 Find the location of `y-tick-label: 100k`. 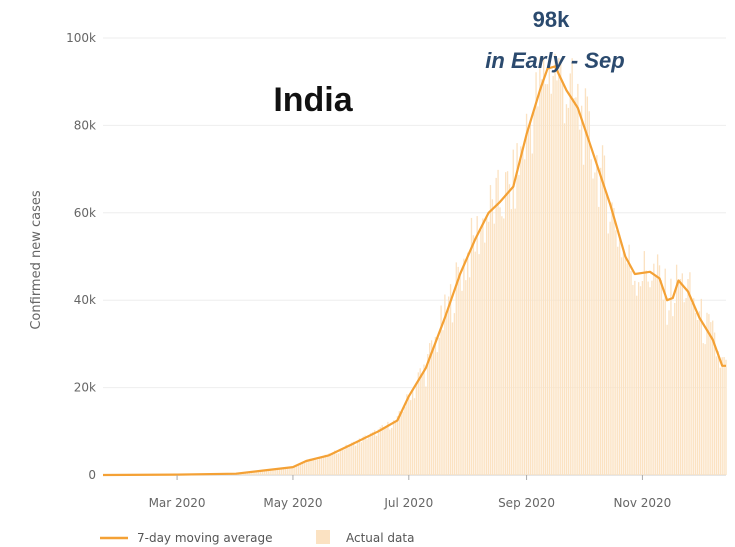

y-tick-label: 100k is located at coordinates (81, 38).